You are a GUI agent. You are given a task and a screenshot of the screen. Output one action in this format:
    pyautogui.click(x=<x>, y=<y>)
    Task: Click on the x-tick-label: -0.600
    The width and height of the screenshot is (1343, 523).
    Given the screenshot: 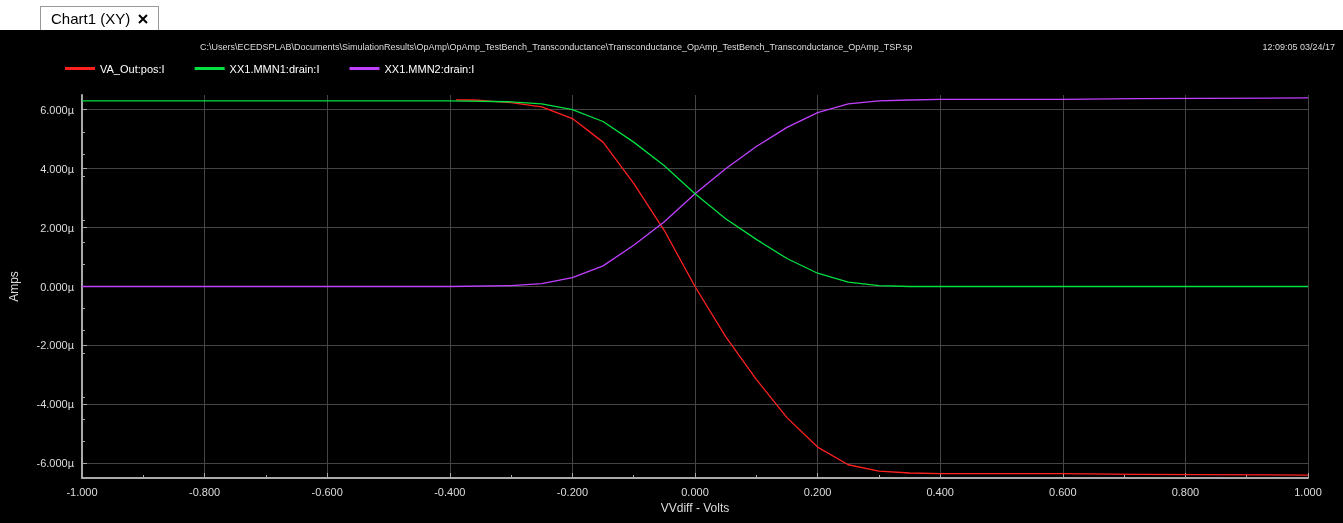 What is the action you would take?
    pyautogui.click(x=327, y=491)
    